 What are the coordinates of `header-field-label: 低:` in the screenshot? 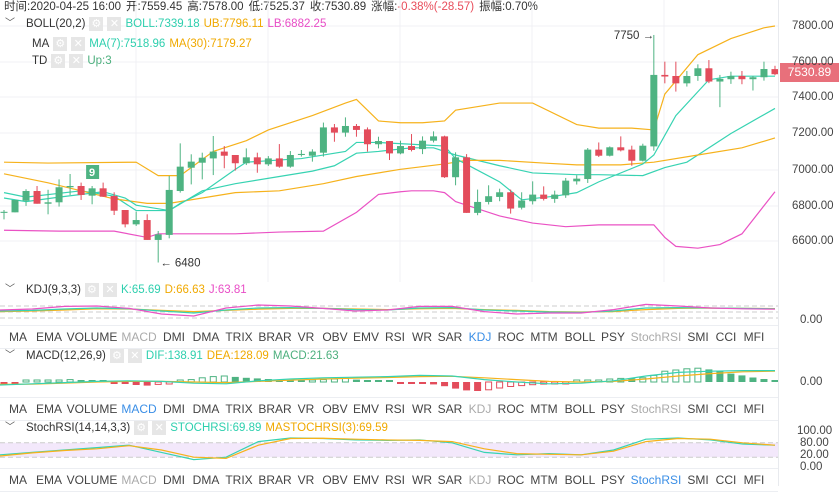 It's located at (256, 7).